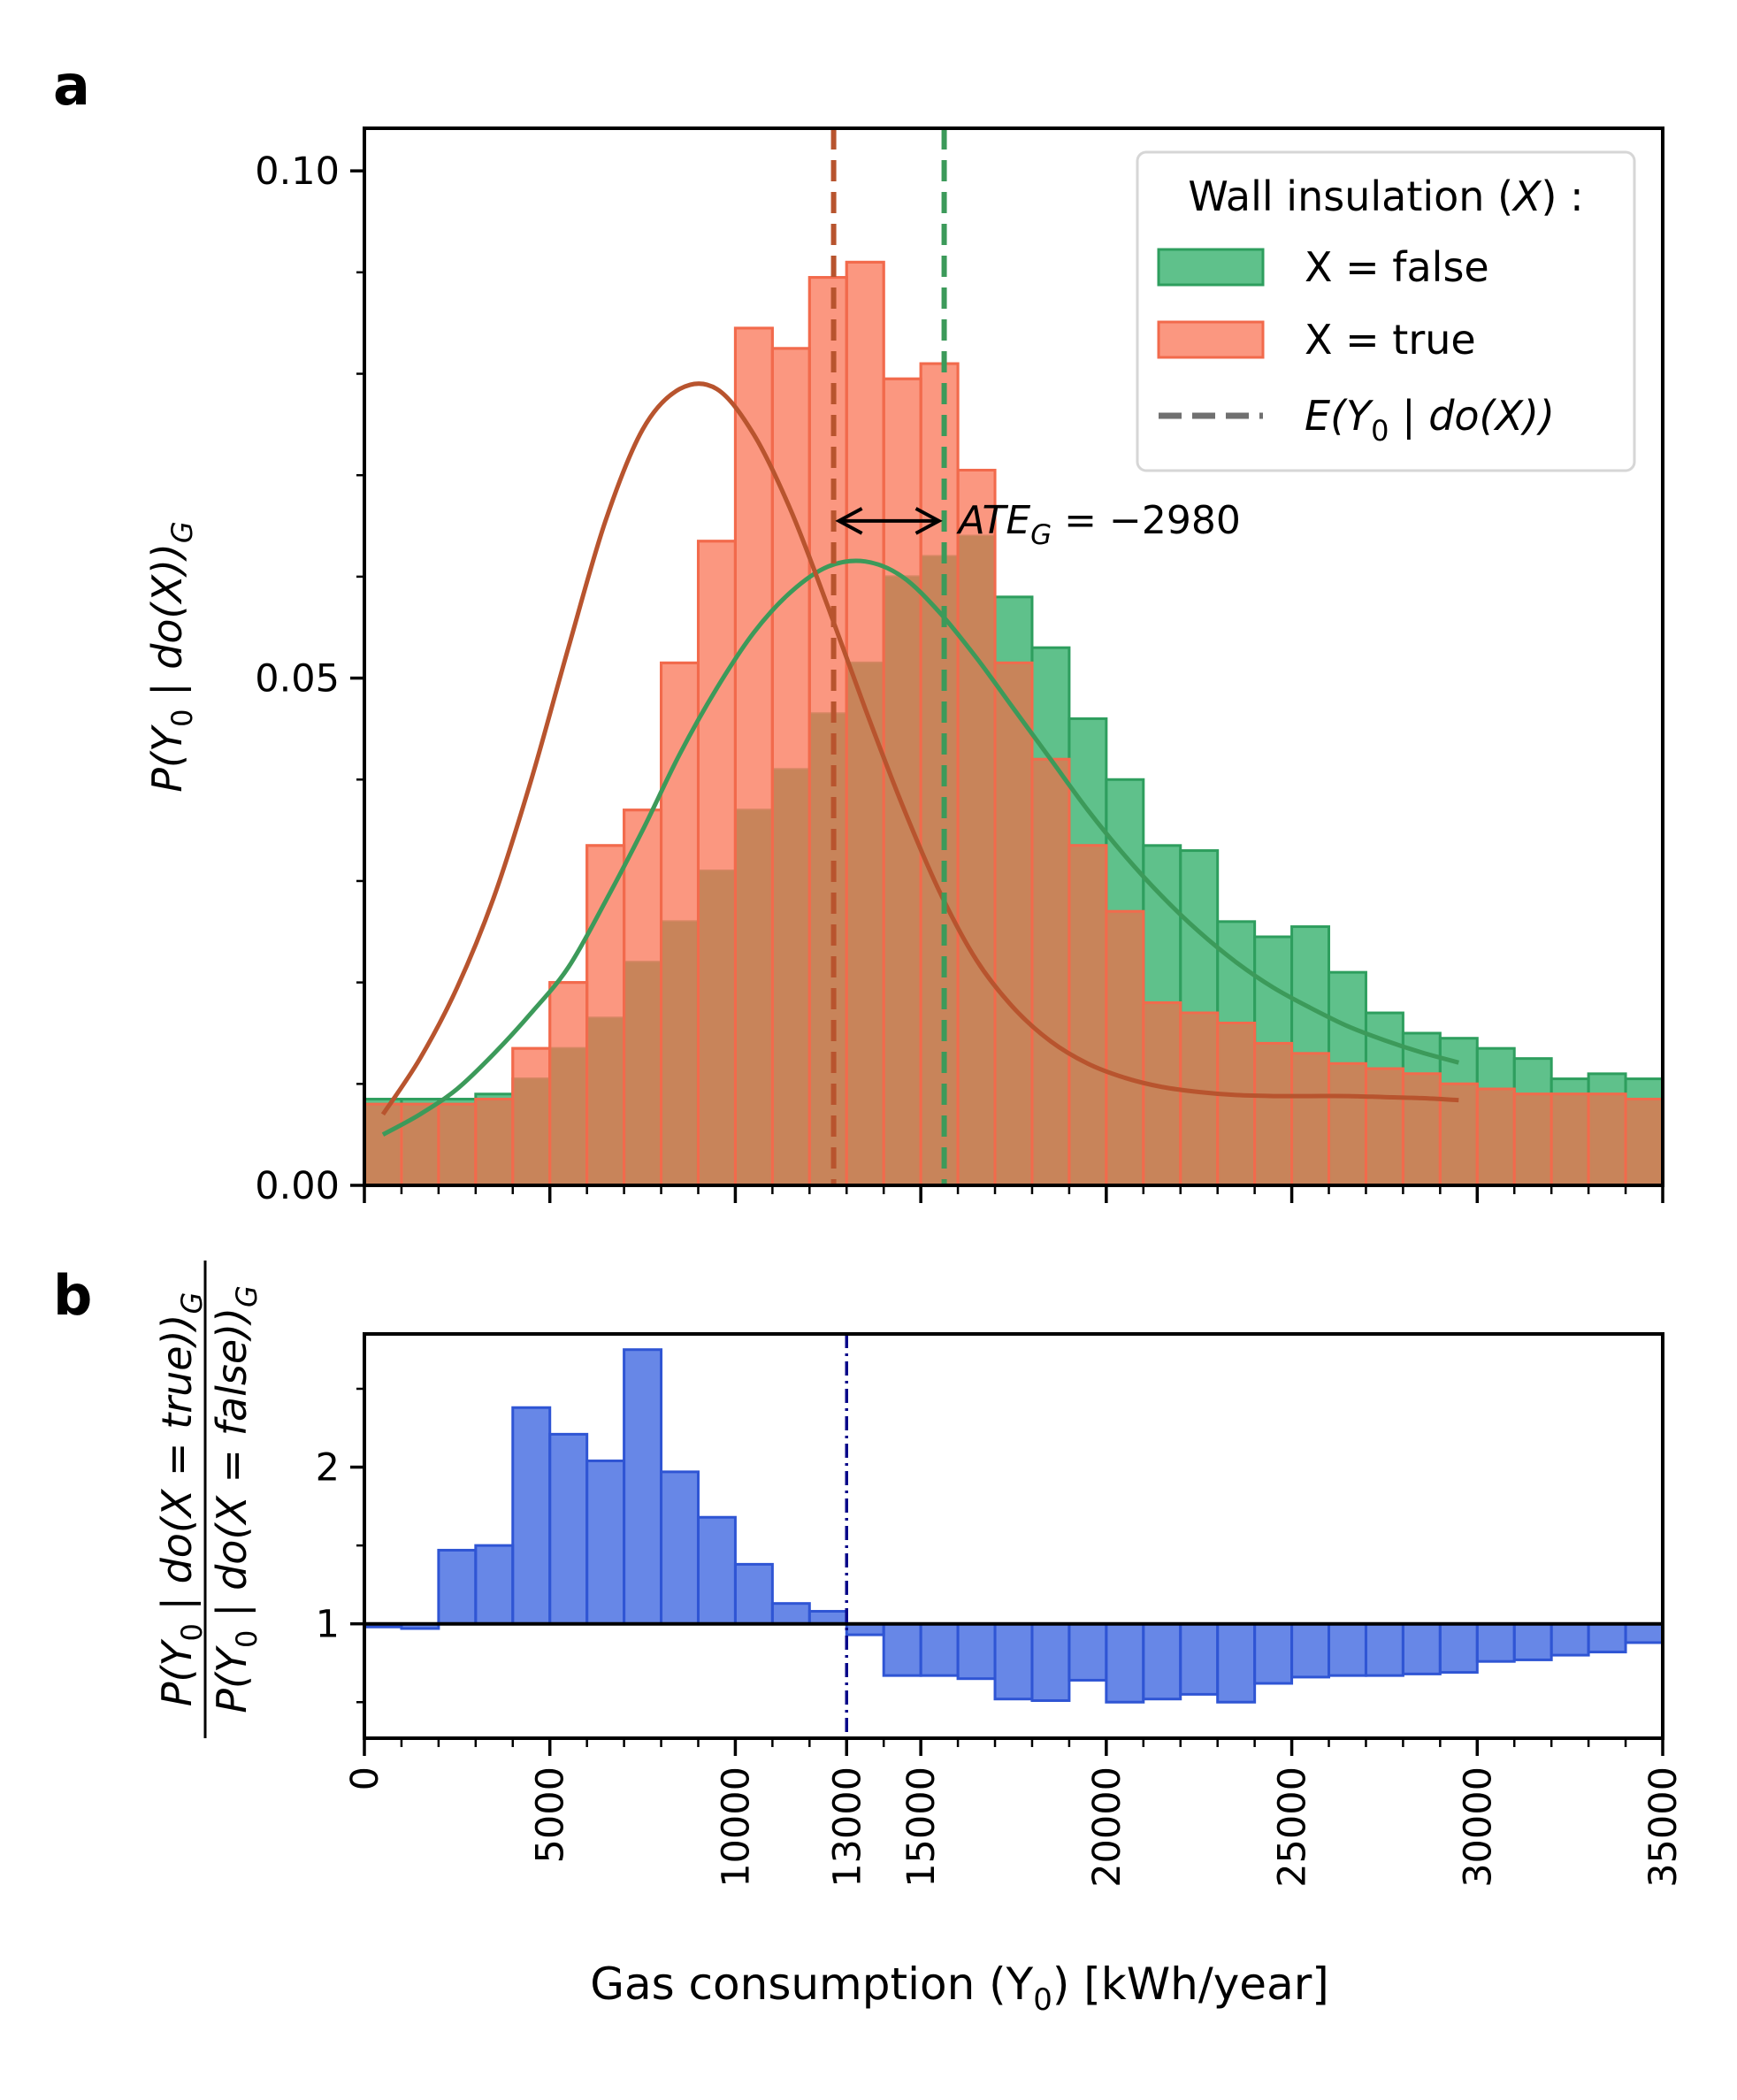 The width and height of the screenshot is (1737, 2100). What do you see at coordinates (551, 1815) in the screenshot?
I see `x-tick-label: 5000` at bounding box center [551, 1815].